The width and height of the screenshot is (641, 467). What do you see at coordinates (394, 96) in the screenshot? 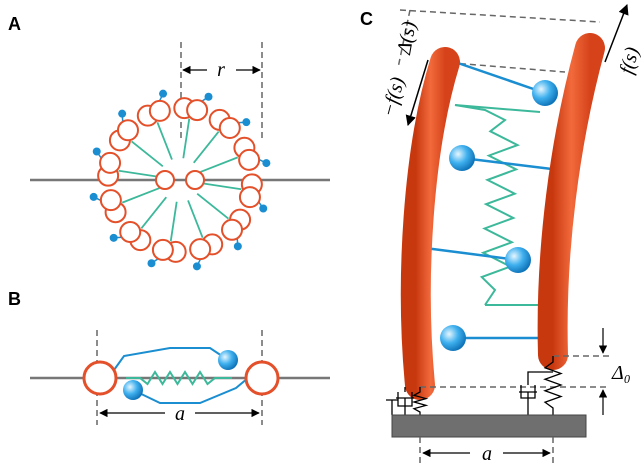
I see `force-label: −f(s)` at bounding box center [394, 96].